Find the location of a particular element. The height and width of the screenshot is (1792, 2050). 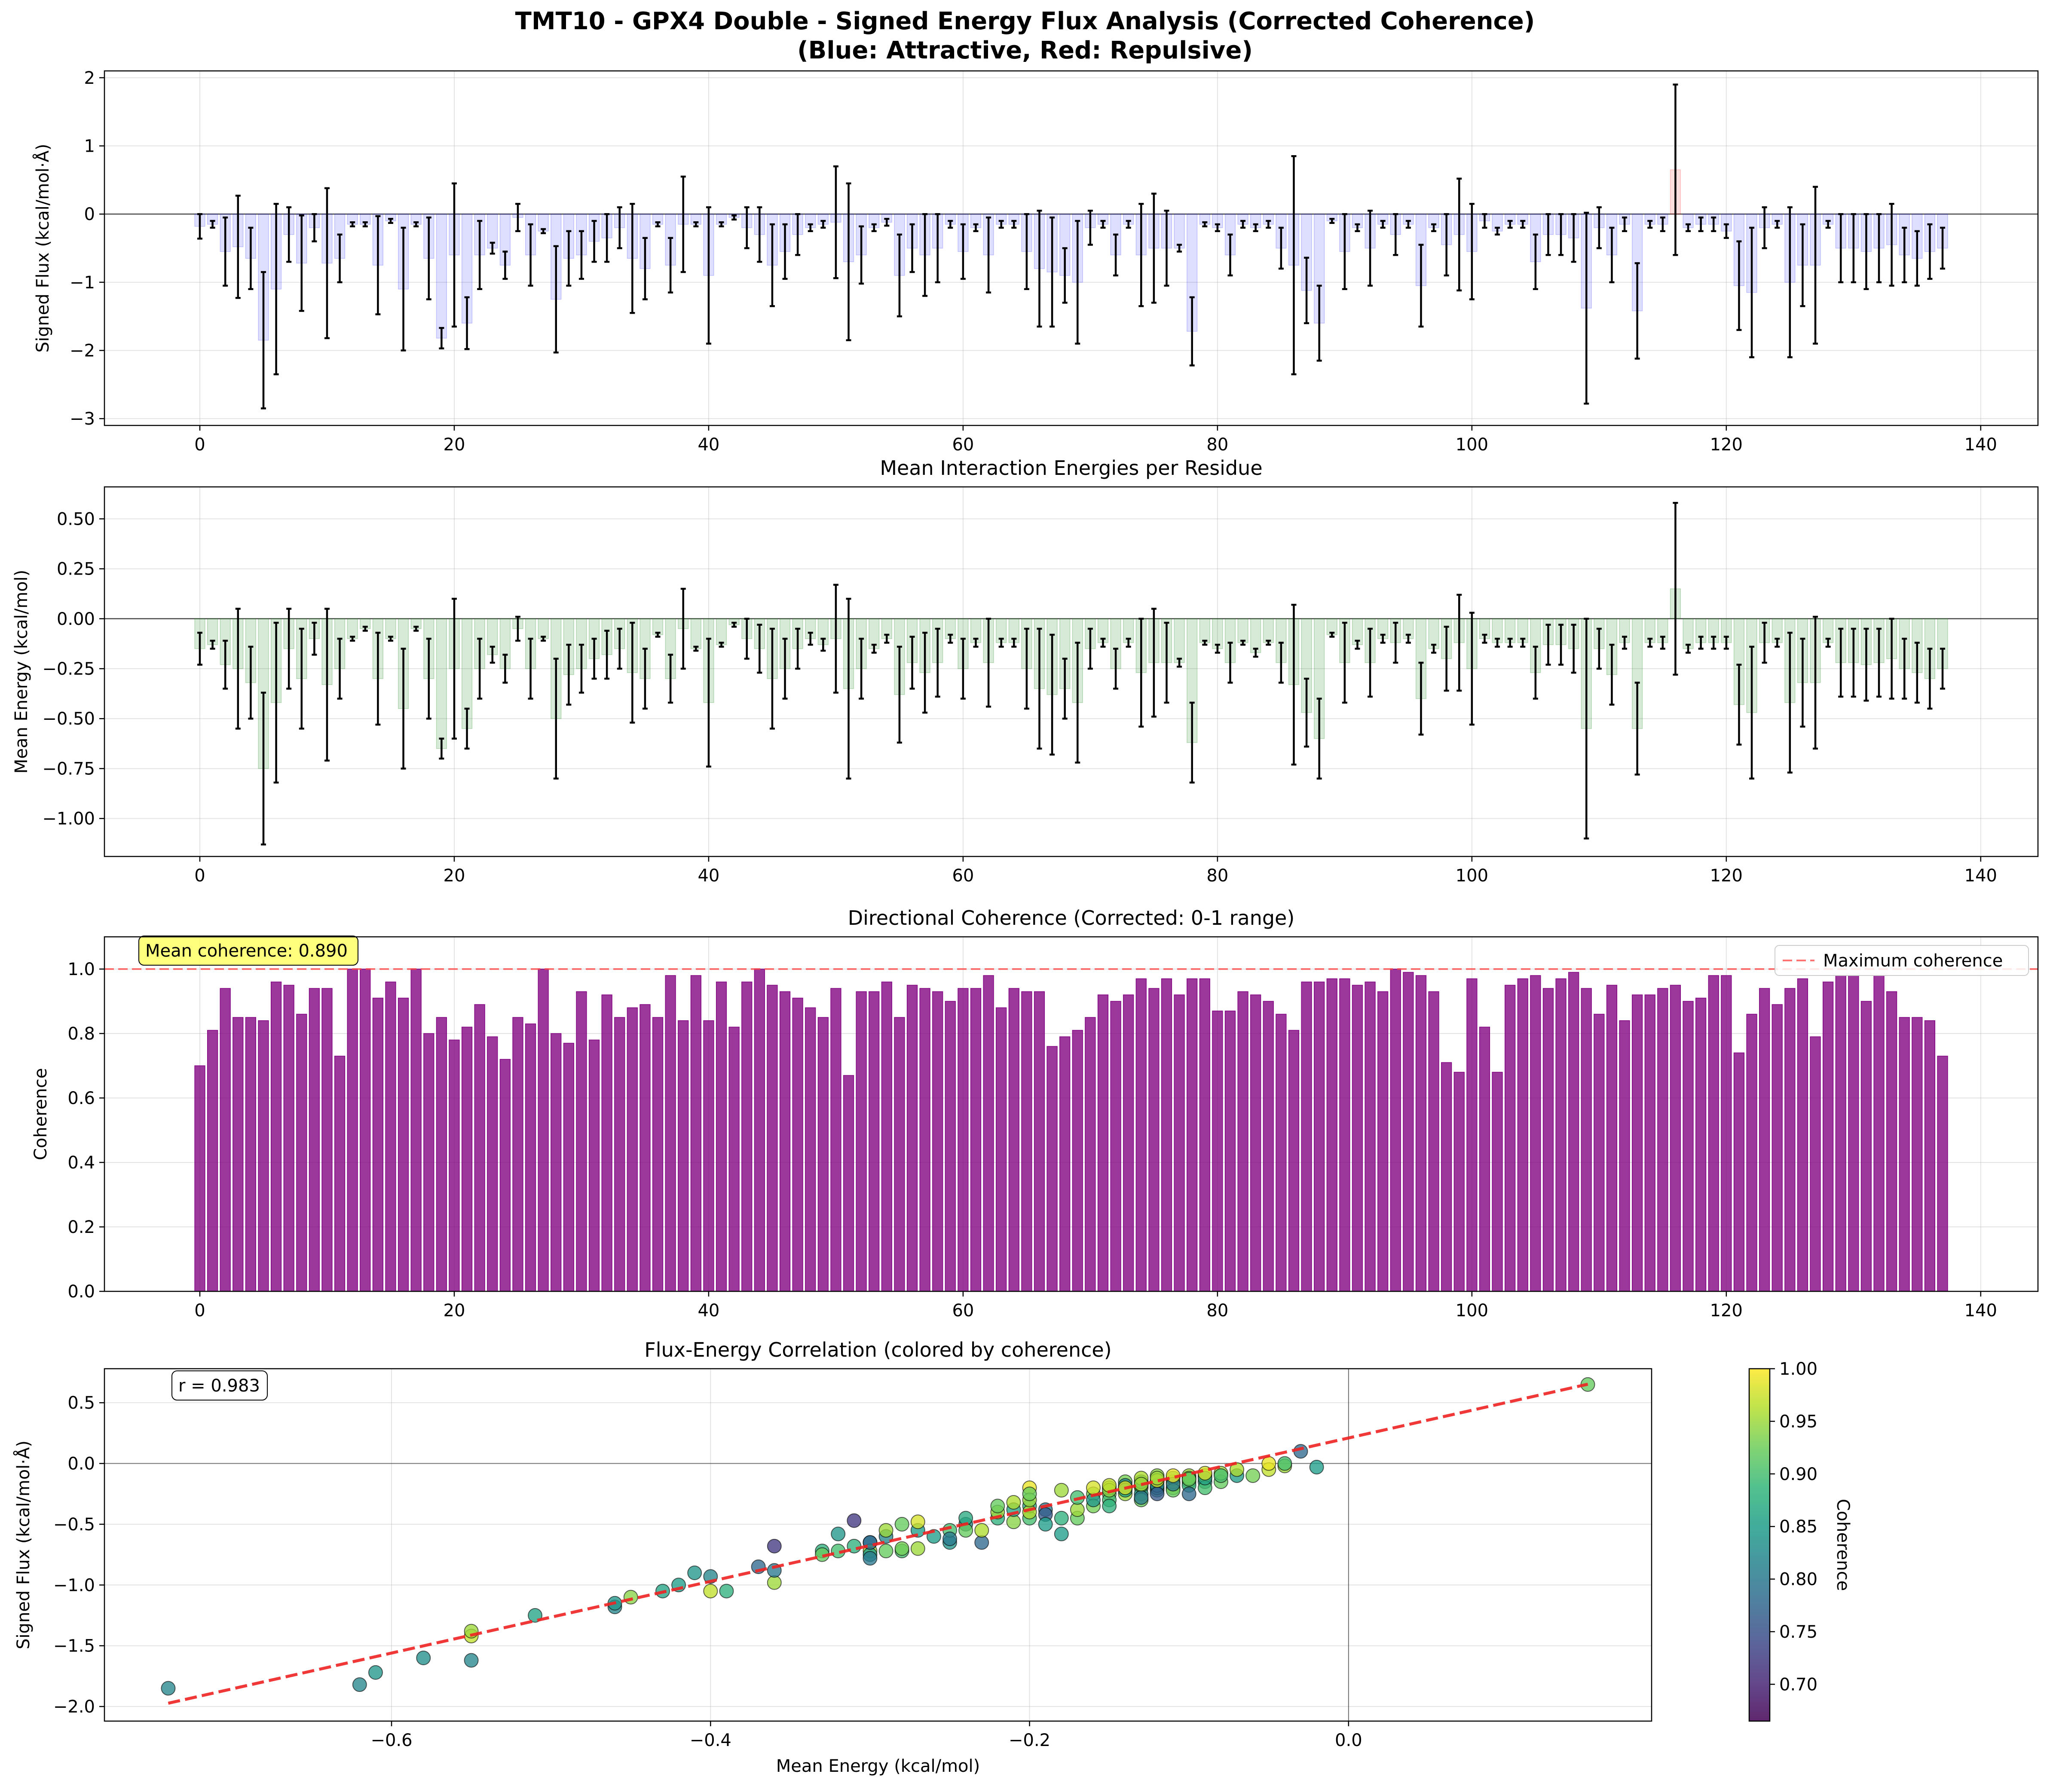

y-axis-label: Signed Flux (kcal/mol·Å) is located at coordinates (23, 1544).